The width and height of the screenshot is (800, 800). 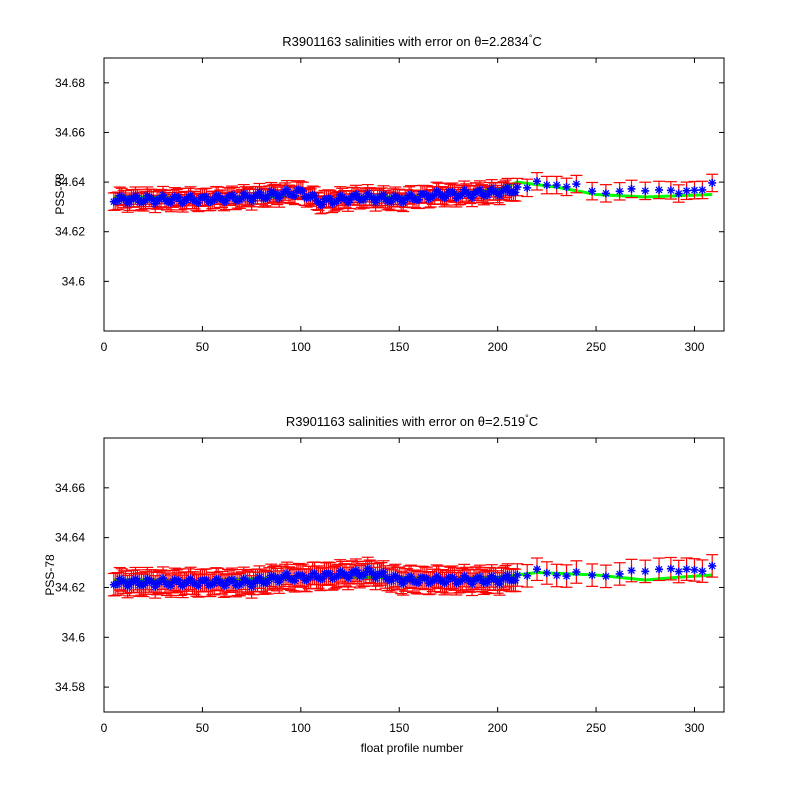 What do you see at coordinates (70, 687) in the screenshot?
I see `y-tick-label: 34.58` at bounding box center [70, 687].